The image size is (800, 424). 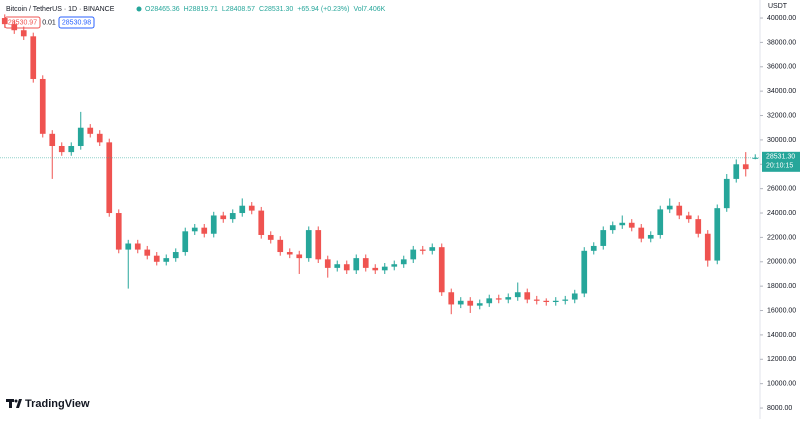 I want to click on ask: 28530.98, so click(x=76, y=22).